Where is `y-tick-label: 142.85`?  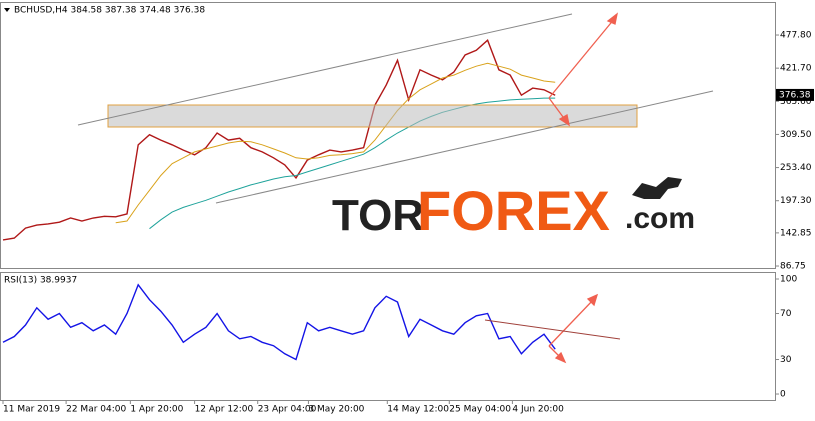 y-tick-label: 142.85 is located at coordinates (796, 233).